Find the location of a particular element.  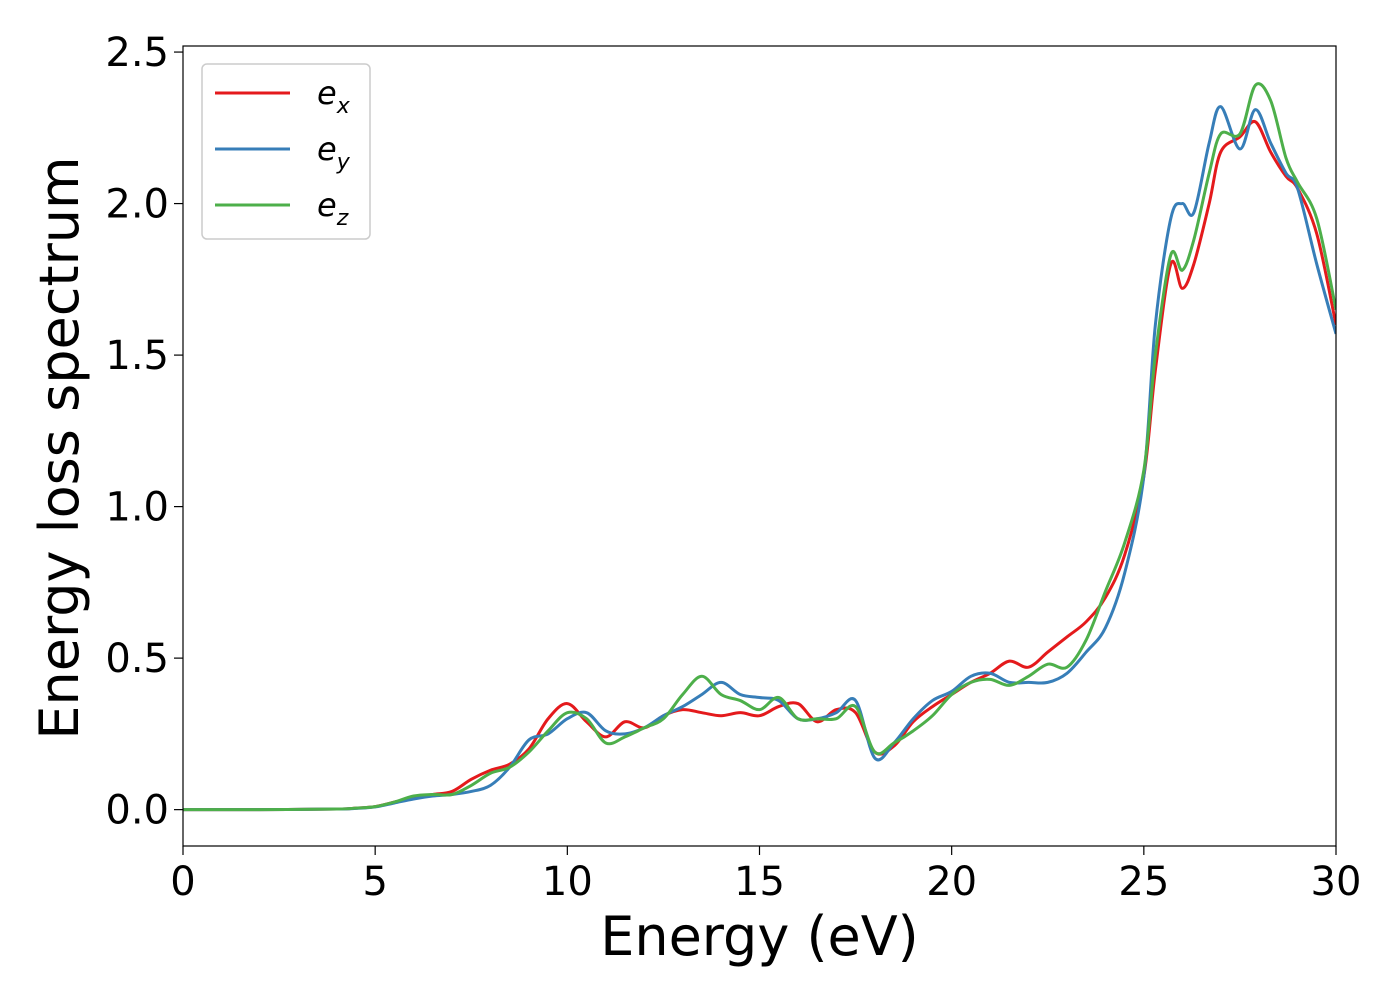

x-tick-label: 25 is located at coordinates (1143, 882).